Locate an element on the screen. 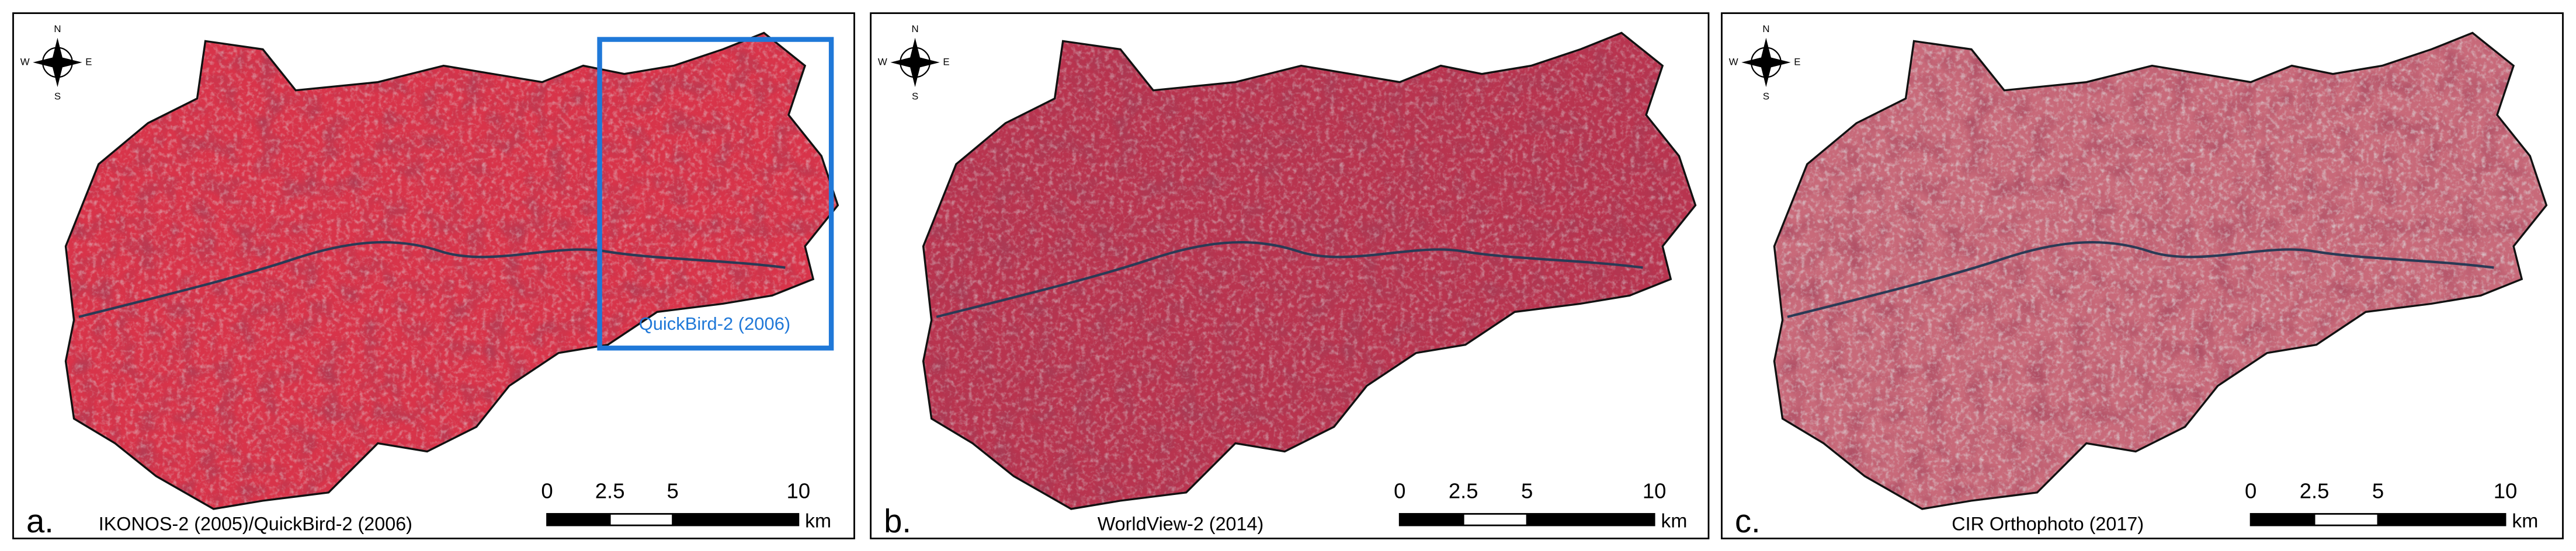  panel-caption: IKONOS-2 (2005)/QuickBird-2 (2006) is located at coordinates (255, 525).